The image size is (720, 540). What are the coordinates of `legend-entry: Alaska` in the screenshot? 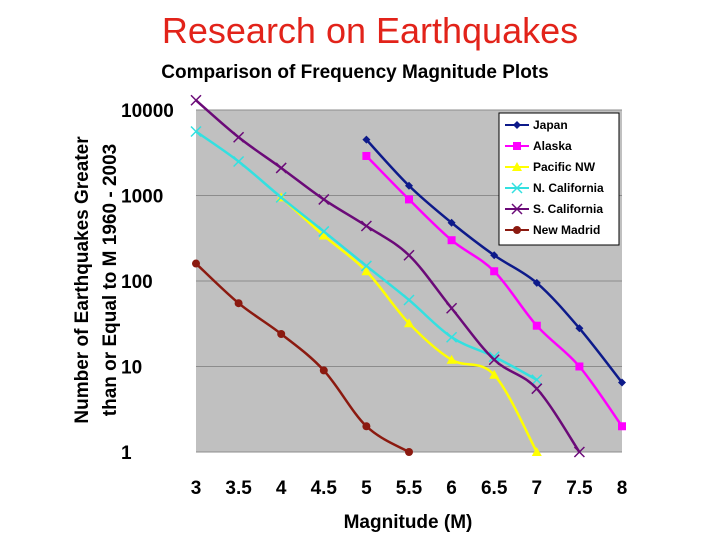 It's located at (538, 146).